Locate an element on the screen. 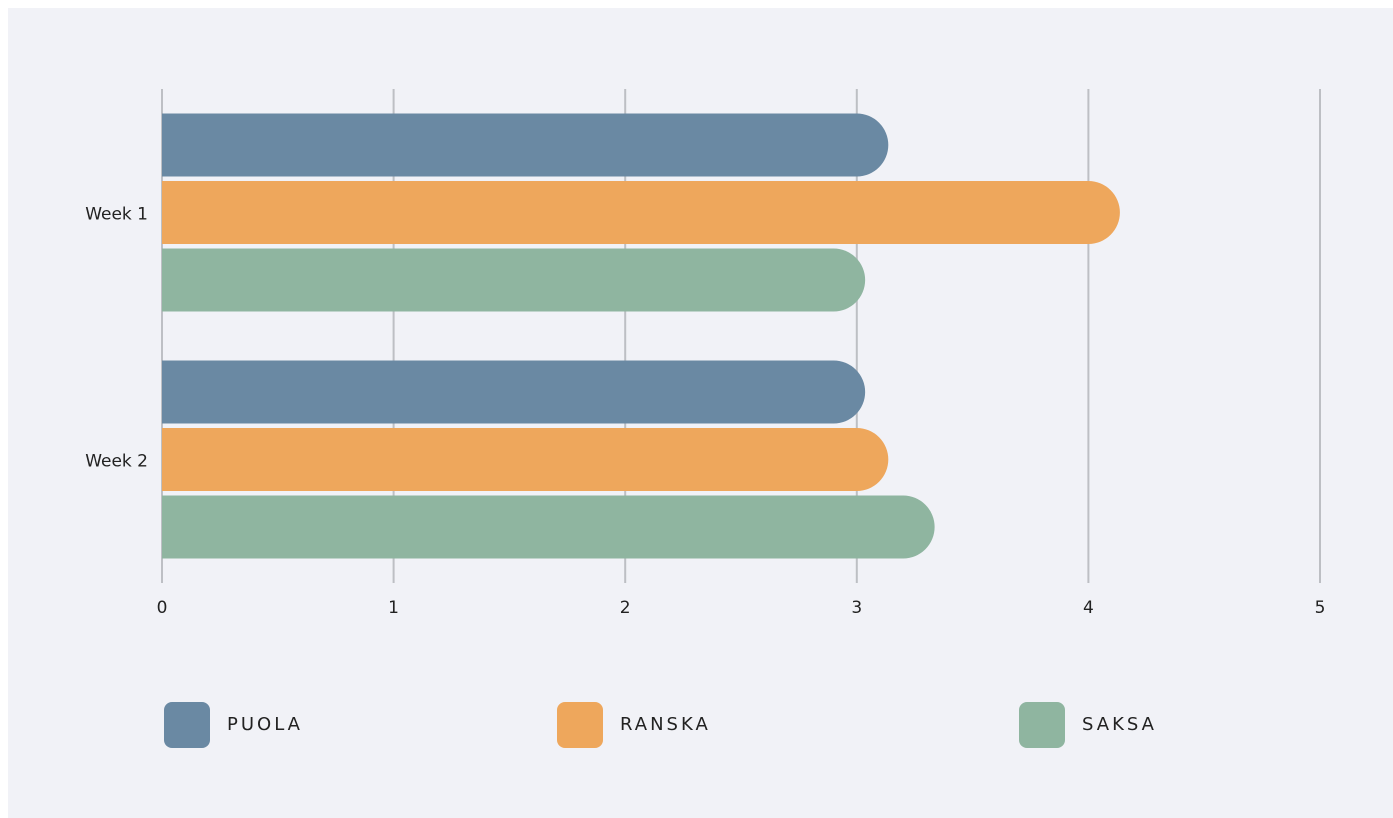 The image size is (1393, 818). x-tick-label: 1 is located at coordinates (393, 608).